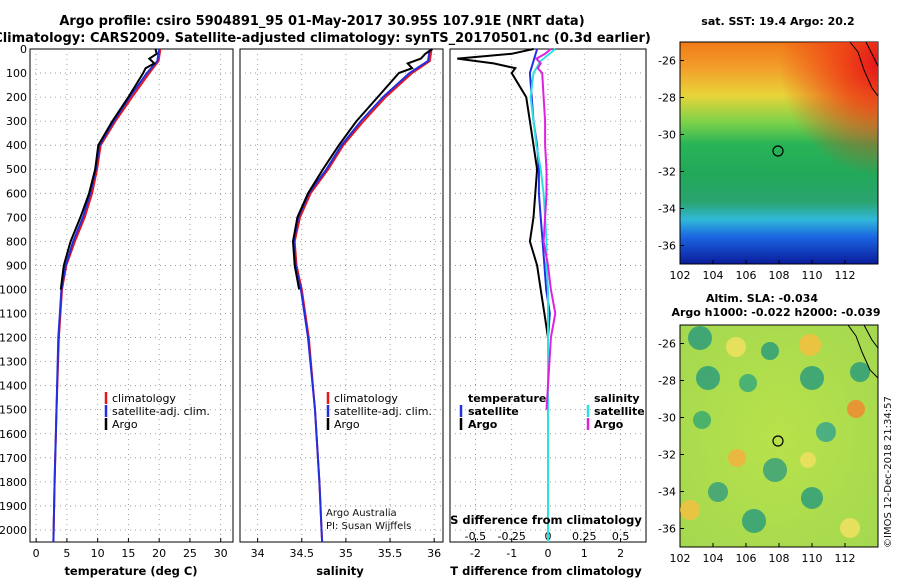  I want to click on x-tick-label: 35.5, so click(390, 553).